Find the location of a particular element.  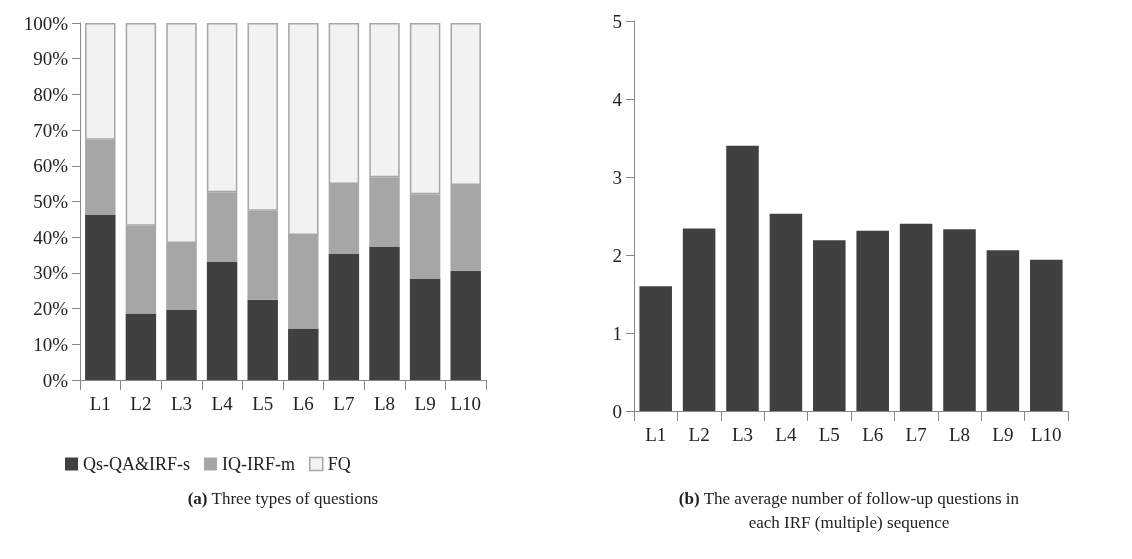

y-tick-label: 20% is located at coordinates (51, 309).